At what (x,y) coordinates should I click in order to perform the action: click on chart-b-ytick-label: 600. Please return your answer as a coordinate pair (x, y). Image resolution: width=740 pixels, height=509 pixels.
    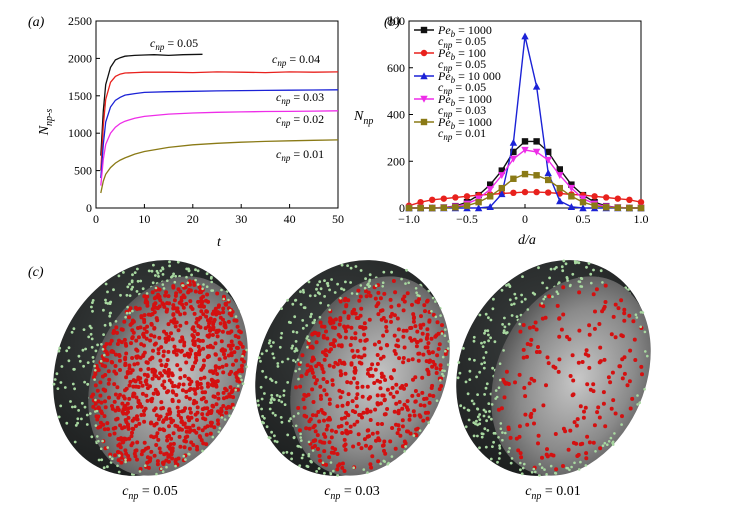
    Looking at the image, I should click on (396, 68).